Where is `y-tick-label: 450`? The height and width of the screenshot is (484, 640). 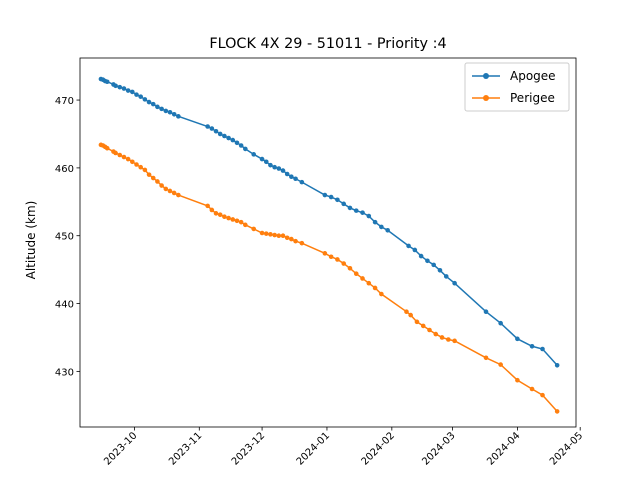 y-tick-label: 450 is located at coordinates (64, 237).